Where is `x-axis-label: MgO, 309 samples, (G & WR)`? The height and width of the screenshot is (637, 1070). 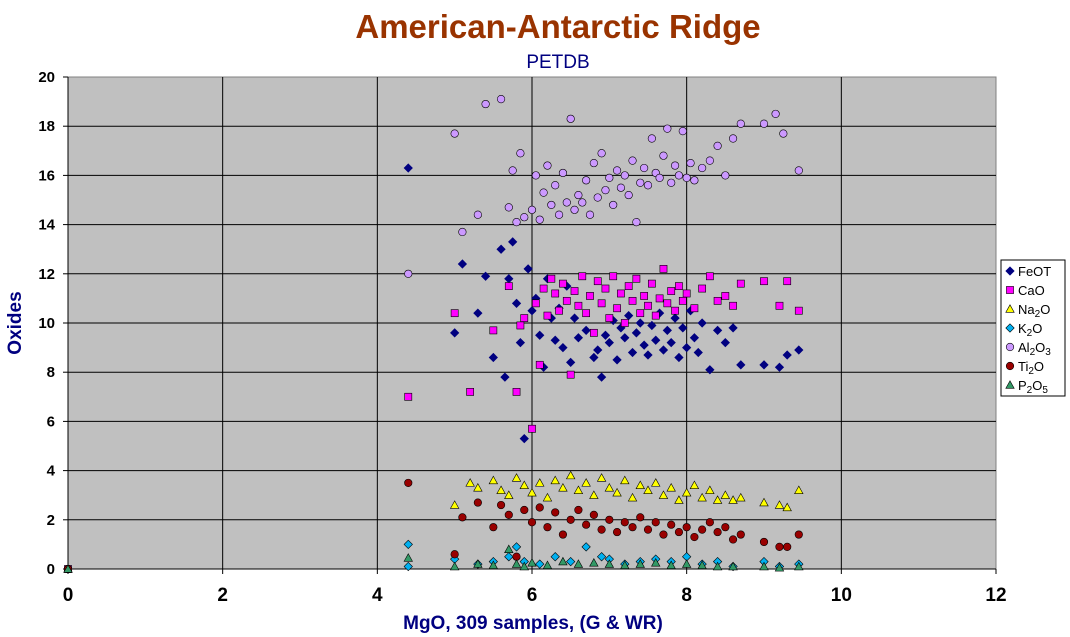 x-axis-label: MgO, 309 samples, (G & WR) is located at coordinates (533, 623).